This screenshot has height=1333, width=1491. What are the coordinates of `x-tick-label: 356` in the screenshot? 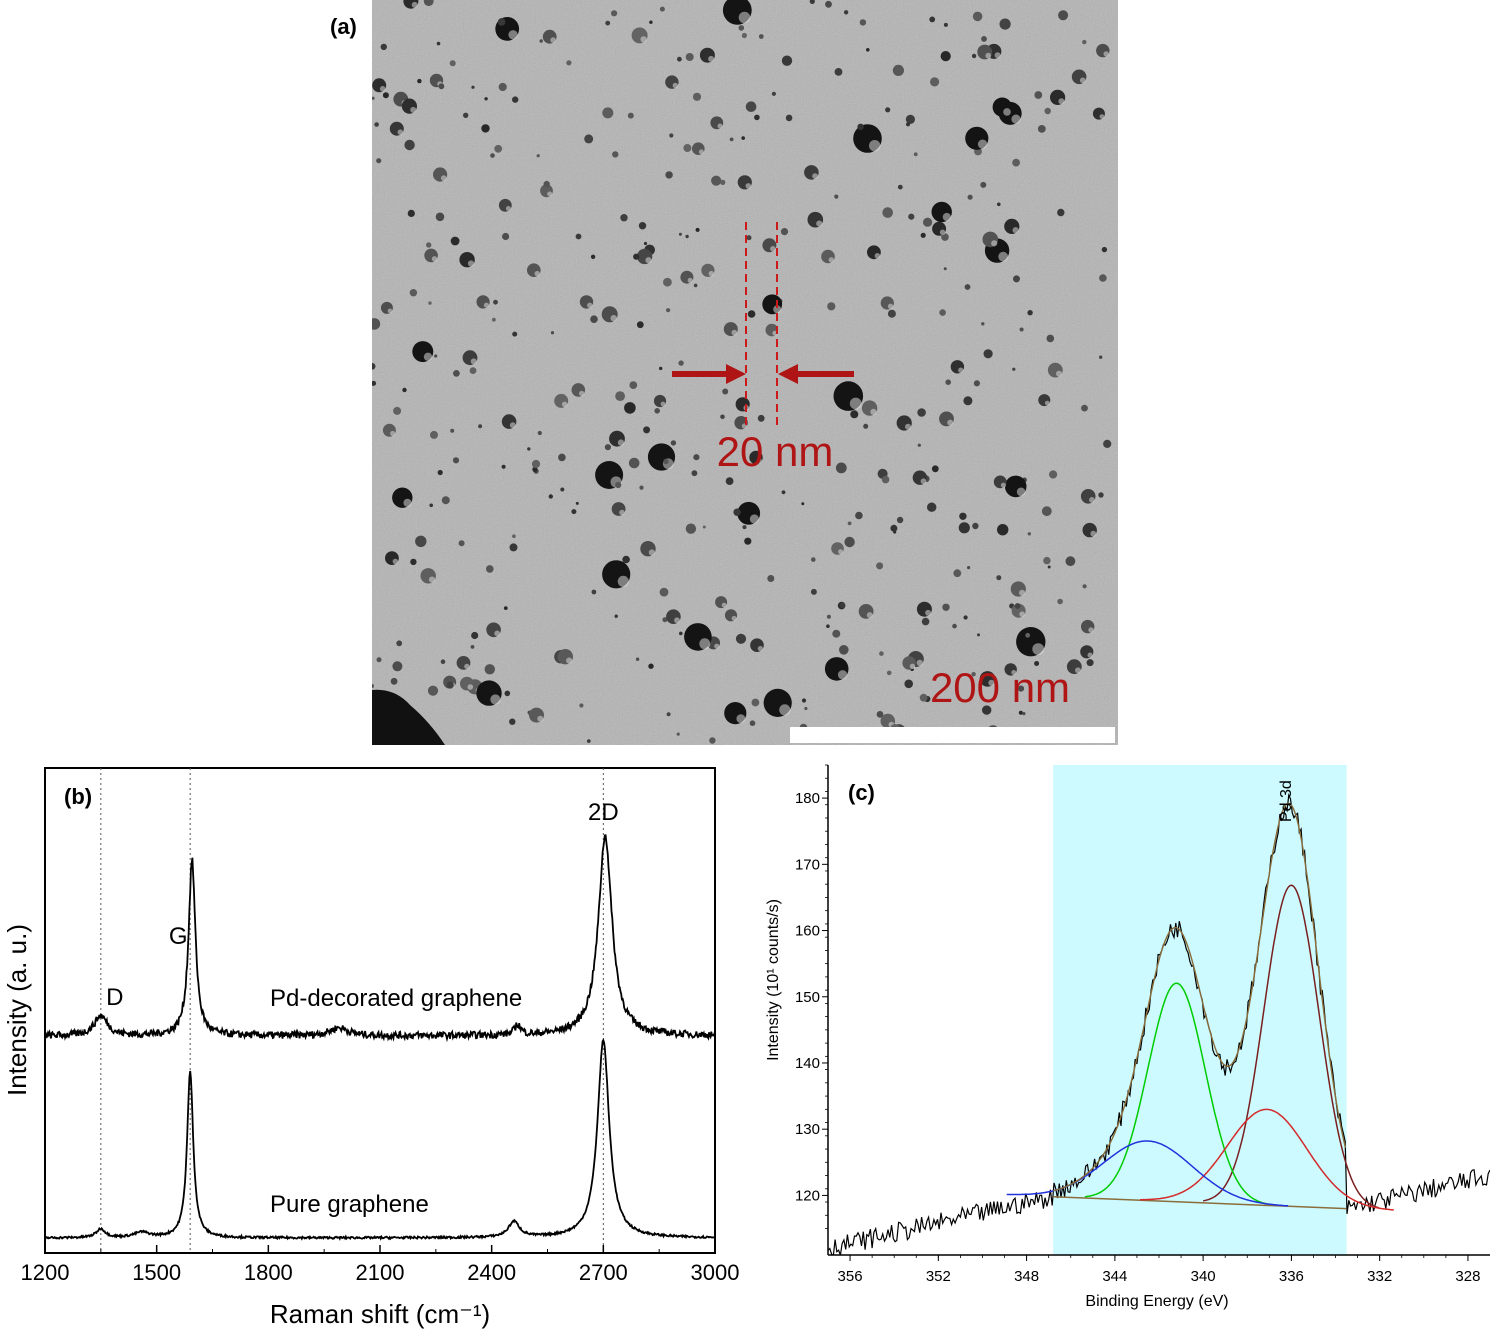 It's located at (850, 1276).